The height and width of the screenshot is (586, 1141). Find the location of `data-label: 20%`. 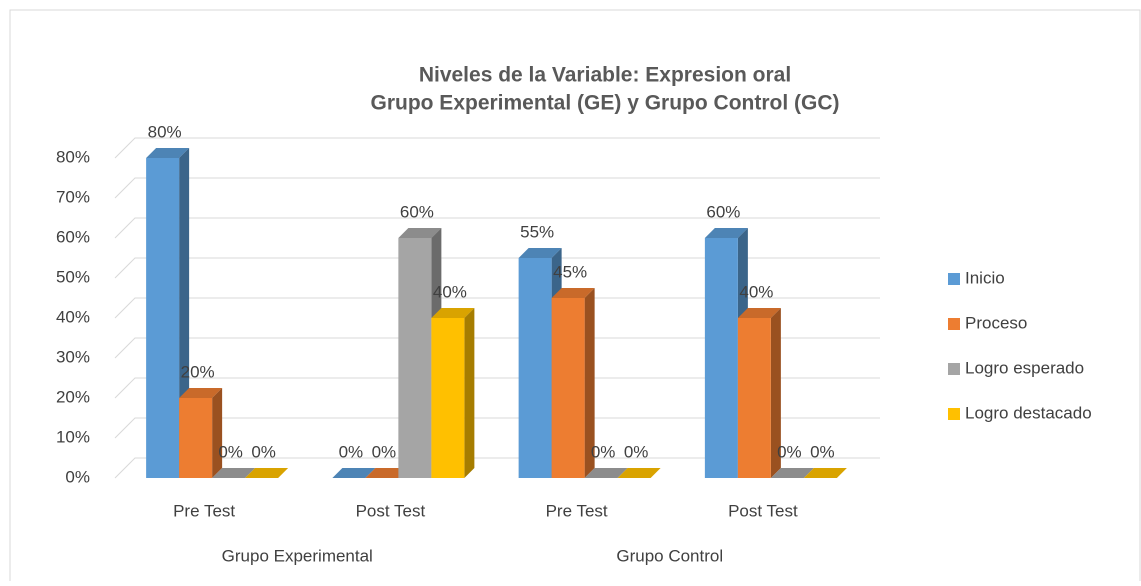

data-label: 20% is located at coordinates (198, 371).